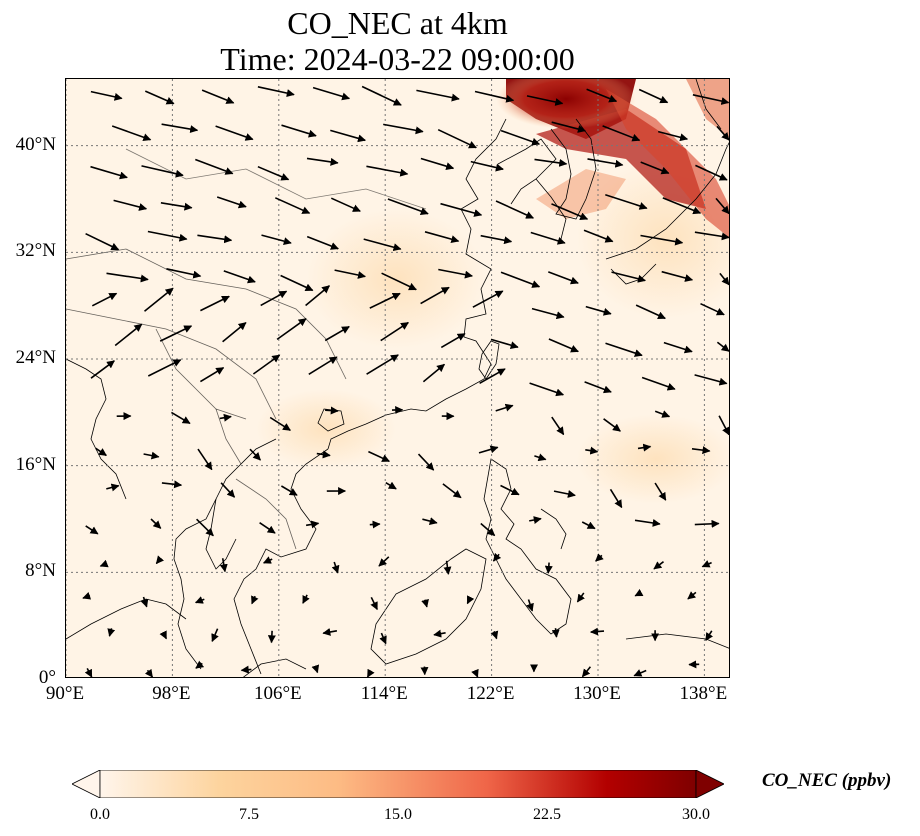 The width and height of the screenshot is (920, 836). I want to click on colorbar-tick-label: 30.0, so click(696, 814).